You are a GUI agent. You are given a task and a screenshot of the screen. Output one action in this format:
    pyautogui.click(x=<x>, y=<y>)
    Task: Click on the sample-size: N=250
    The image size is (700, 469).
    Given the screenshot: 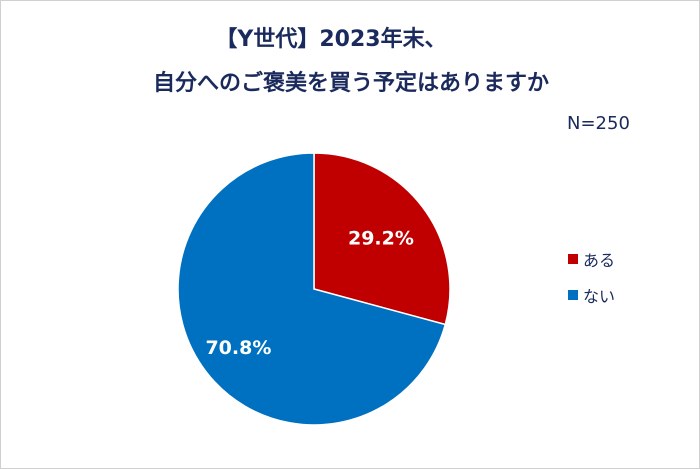 What is the action you would take?
    pyautogui.click(x=598, y=123)
    